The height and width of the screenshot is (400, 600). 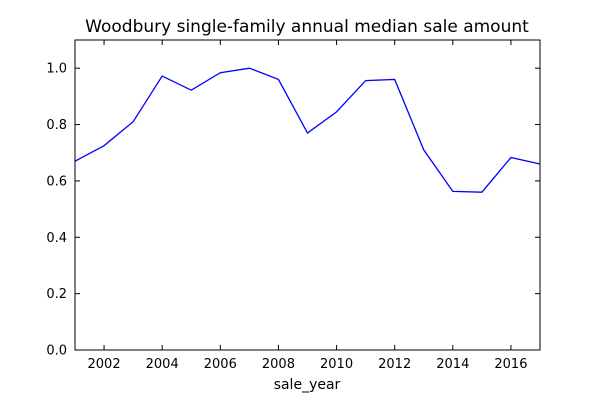 I want to click on x-tick-label-2014: 2014, so click(x=452, y=364).